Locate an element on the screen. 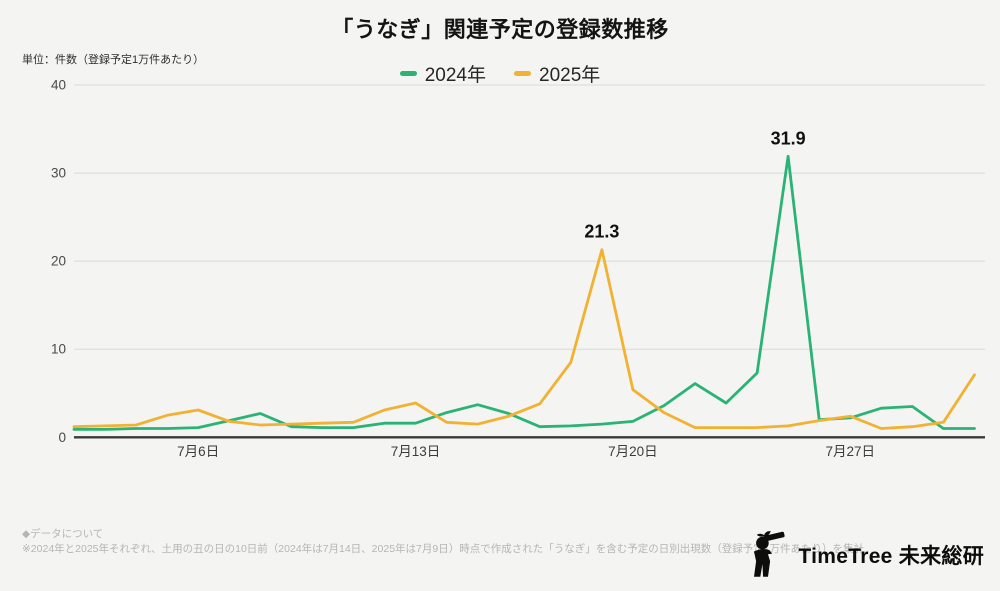  legend-label-2024: 2024年 is located at coordinates (455, 75).